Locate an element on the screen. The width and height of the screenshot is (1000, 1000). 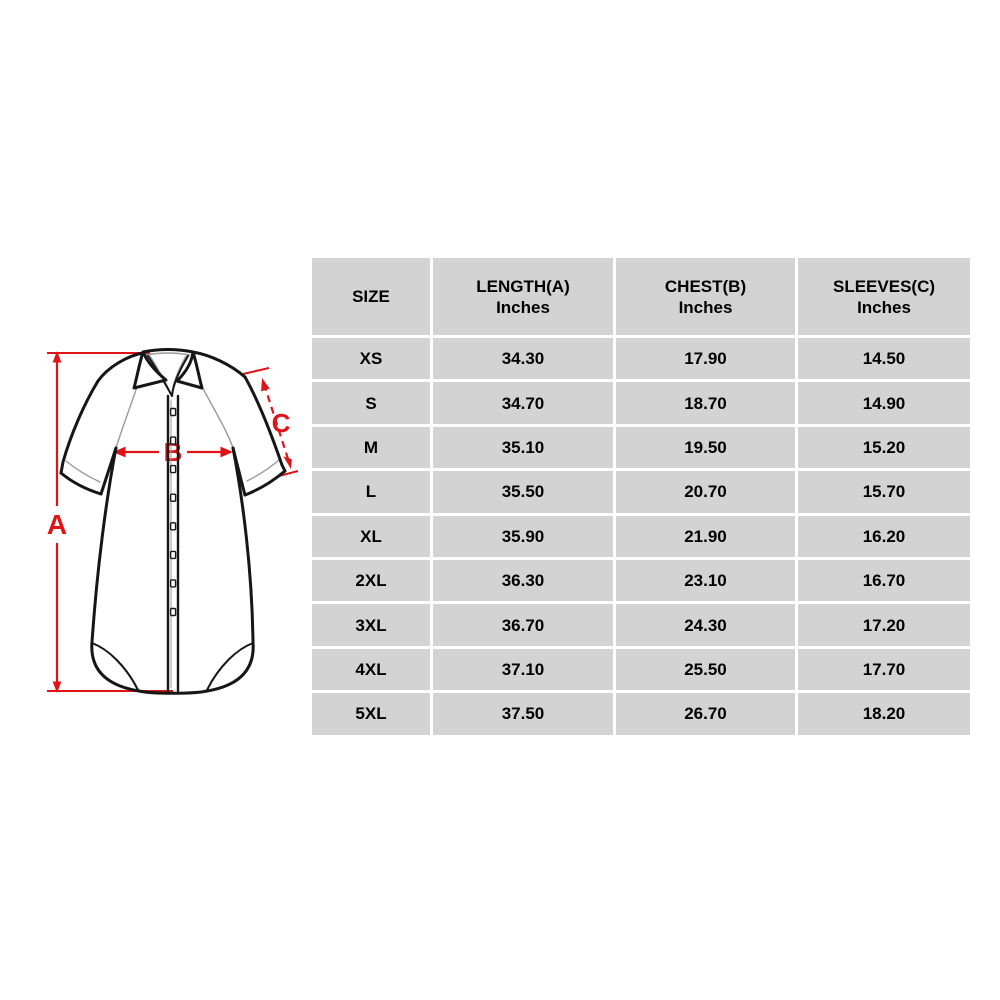
bottom-hem is located at coordinates (173, 692).